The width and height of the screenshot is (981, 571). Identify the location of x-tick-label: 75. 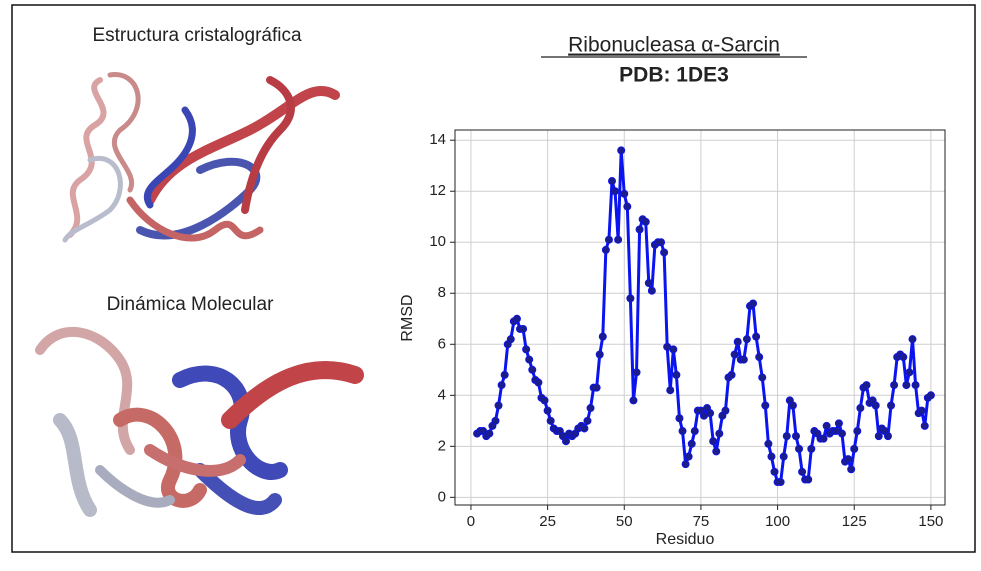
(701, 521).